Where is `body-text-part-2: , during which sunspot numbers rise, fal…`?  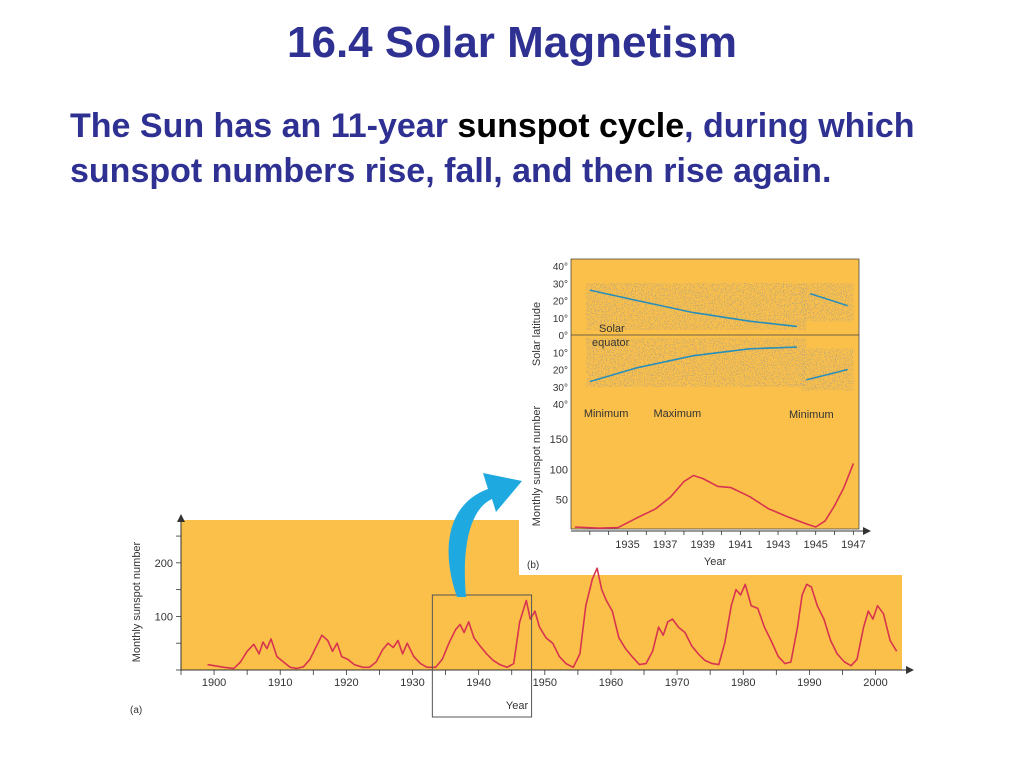
body-text-part-2: , during which sunspot numbers rise, fal… is located at coordinates (492, 148).